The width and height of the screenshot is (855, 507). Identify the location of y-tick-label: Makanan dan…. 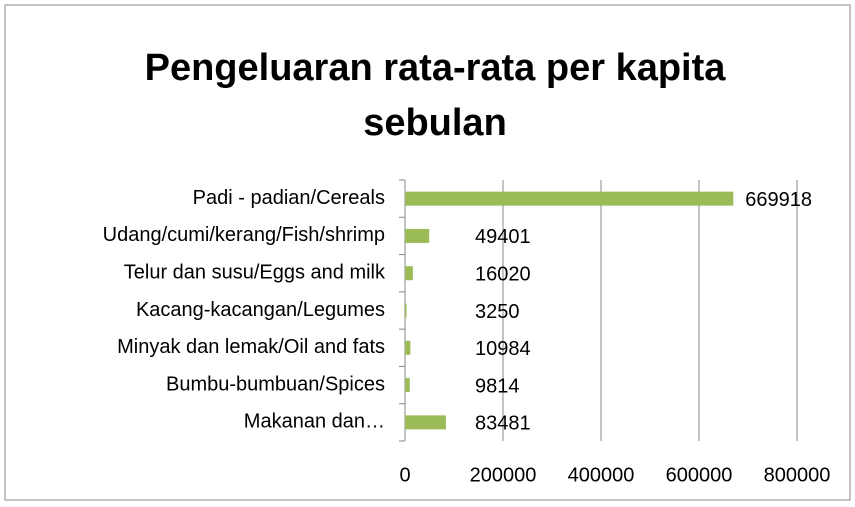
(314, 422).